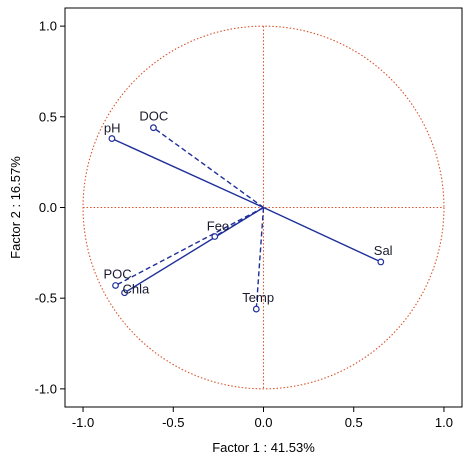  Describe the element at coordinates (444, 422) in the screenshot. I see `x-tick-label: 1.0` at that location.